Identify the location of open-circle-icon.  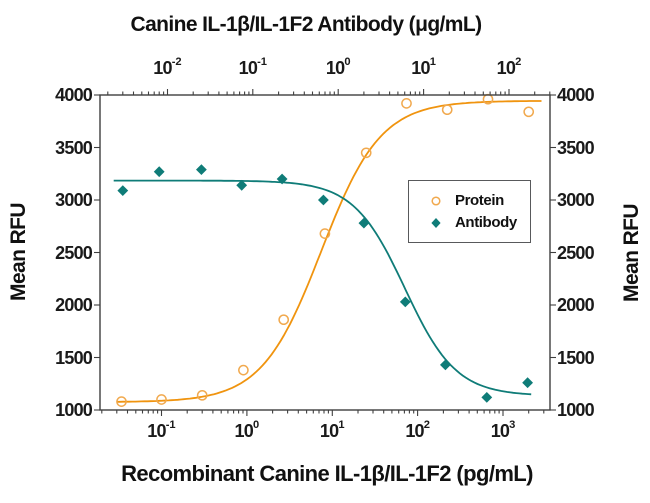
(436, 200).